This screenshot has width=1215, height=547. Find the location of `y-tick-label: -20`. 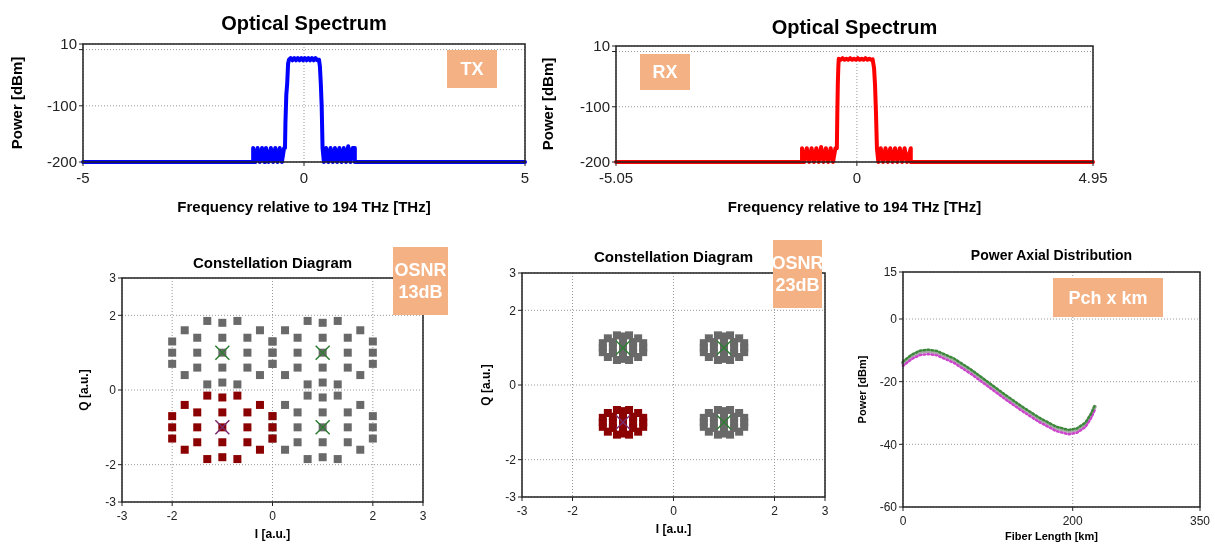

y-tick-label: -20 is located at coordinates (888, 381).